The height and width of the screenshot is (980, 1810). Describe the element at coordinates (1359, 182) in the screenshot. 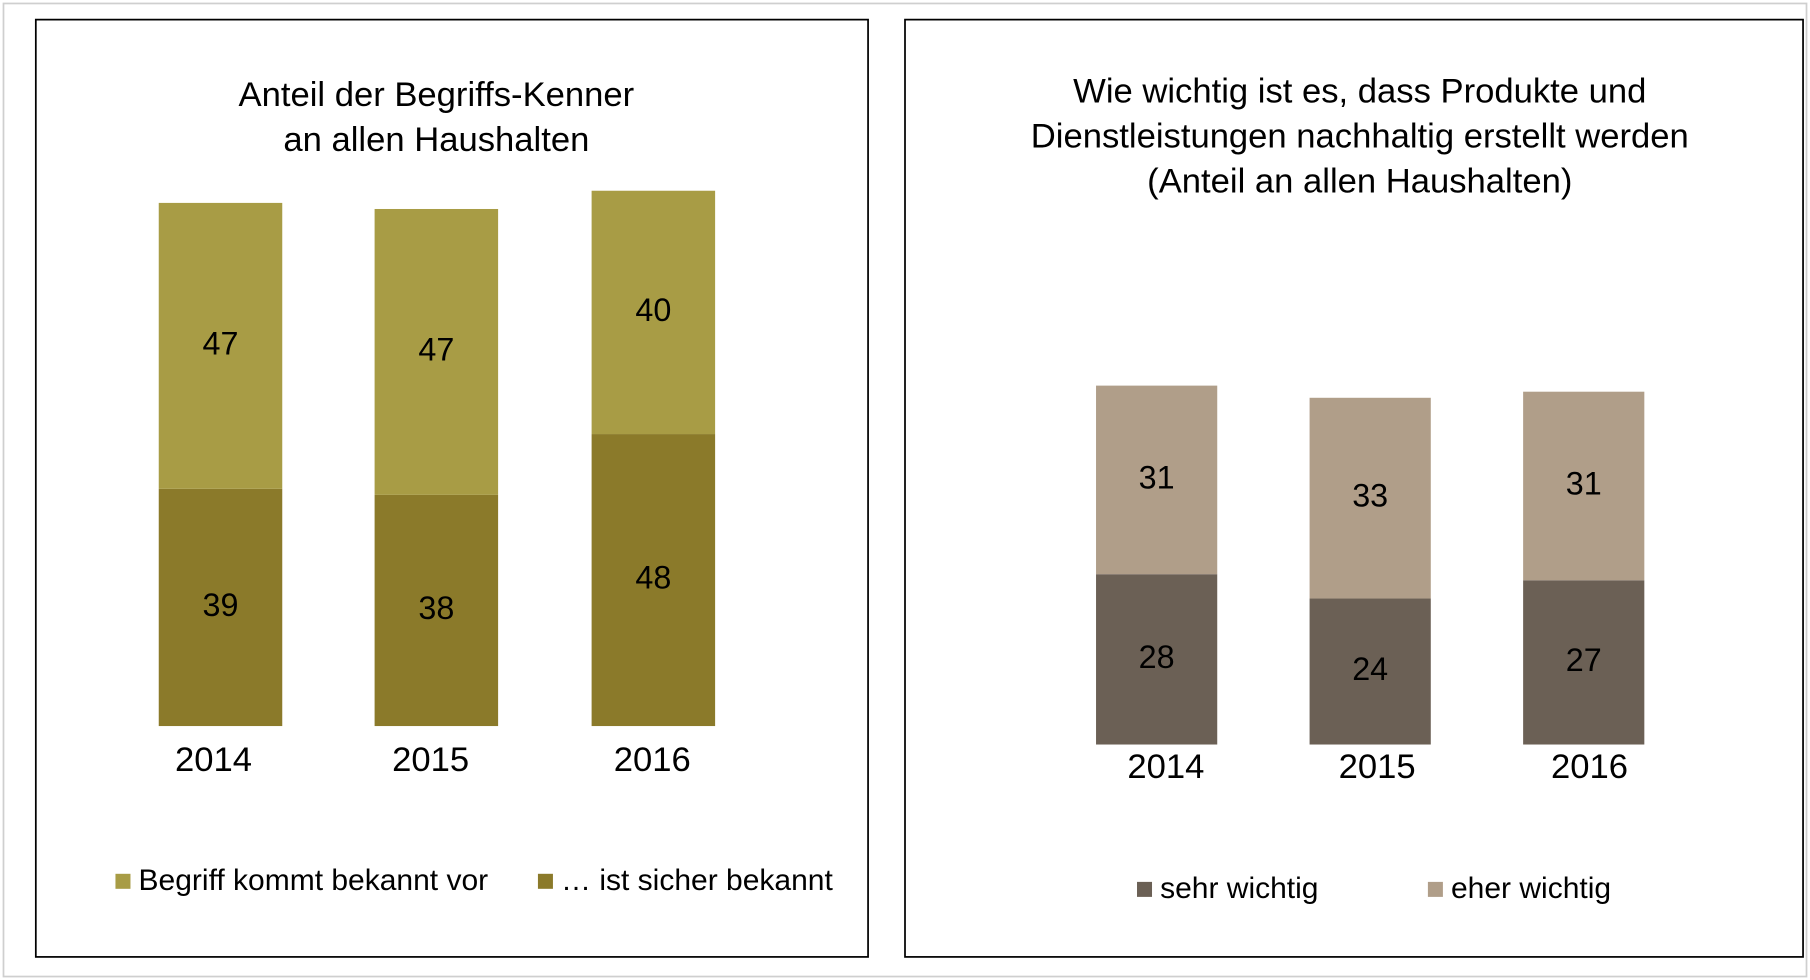

I see `chart-title: (Anteil an allen Haushalten)` at that location.